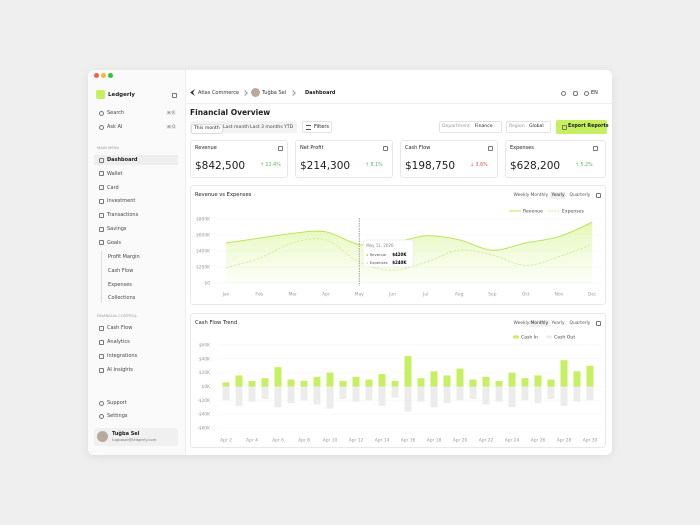 The image size is (700, 525). I want to click on x-tick-label: Jun, so click(392, 295).